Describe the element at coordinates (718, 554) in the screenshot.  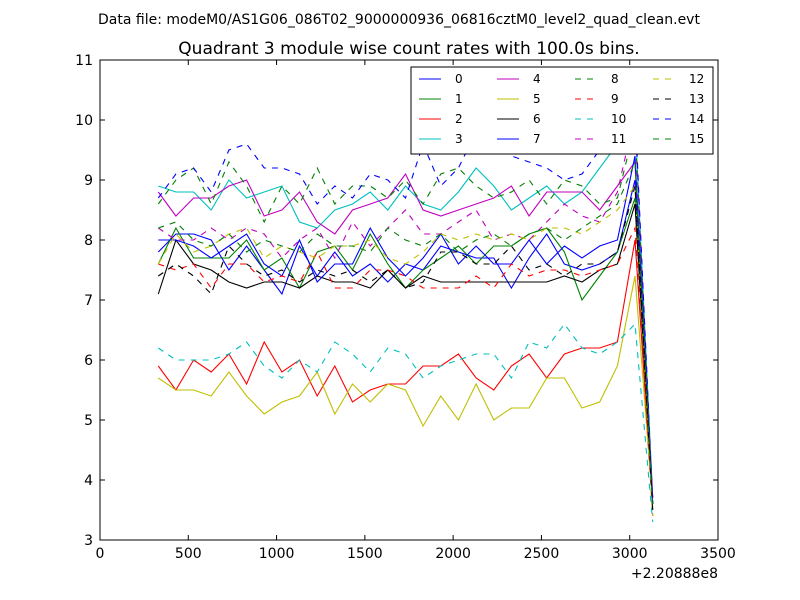
I see `x-tick-label: 3500` at that location.